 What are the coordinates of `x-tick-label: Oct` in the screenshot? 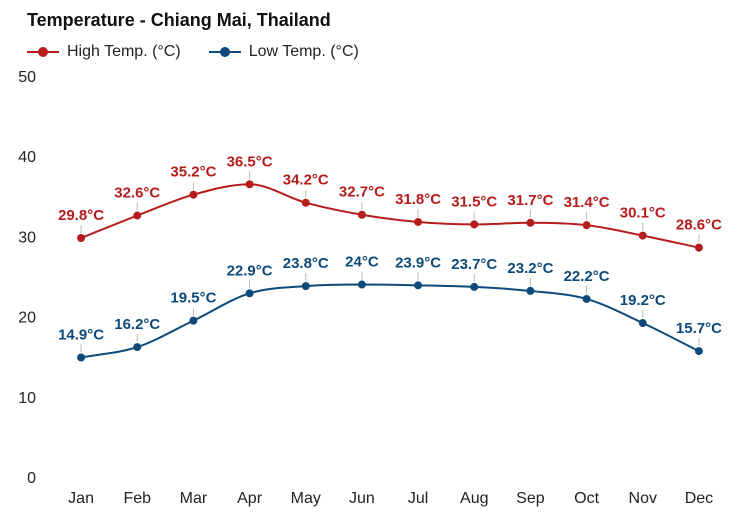 It's located at (586, 498).